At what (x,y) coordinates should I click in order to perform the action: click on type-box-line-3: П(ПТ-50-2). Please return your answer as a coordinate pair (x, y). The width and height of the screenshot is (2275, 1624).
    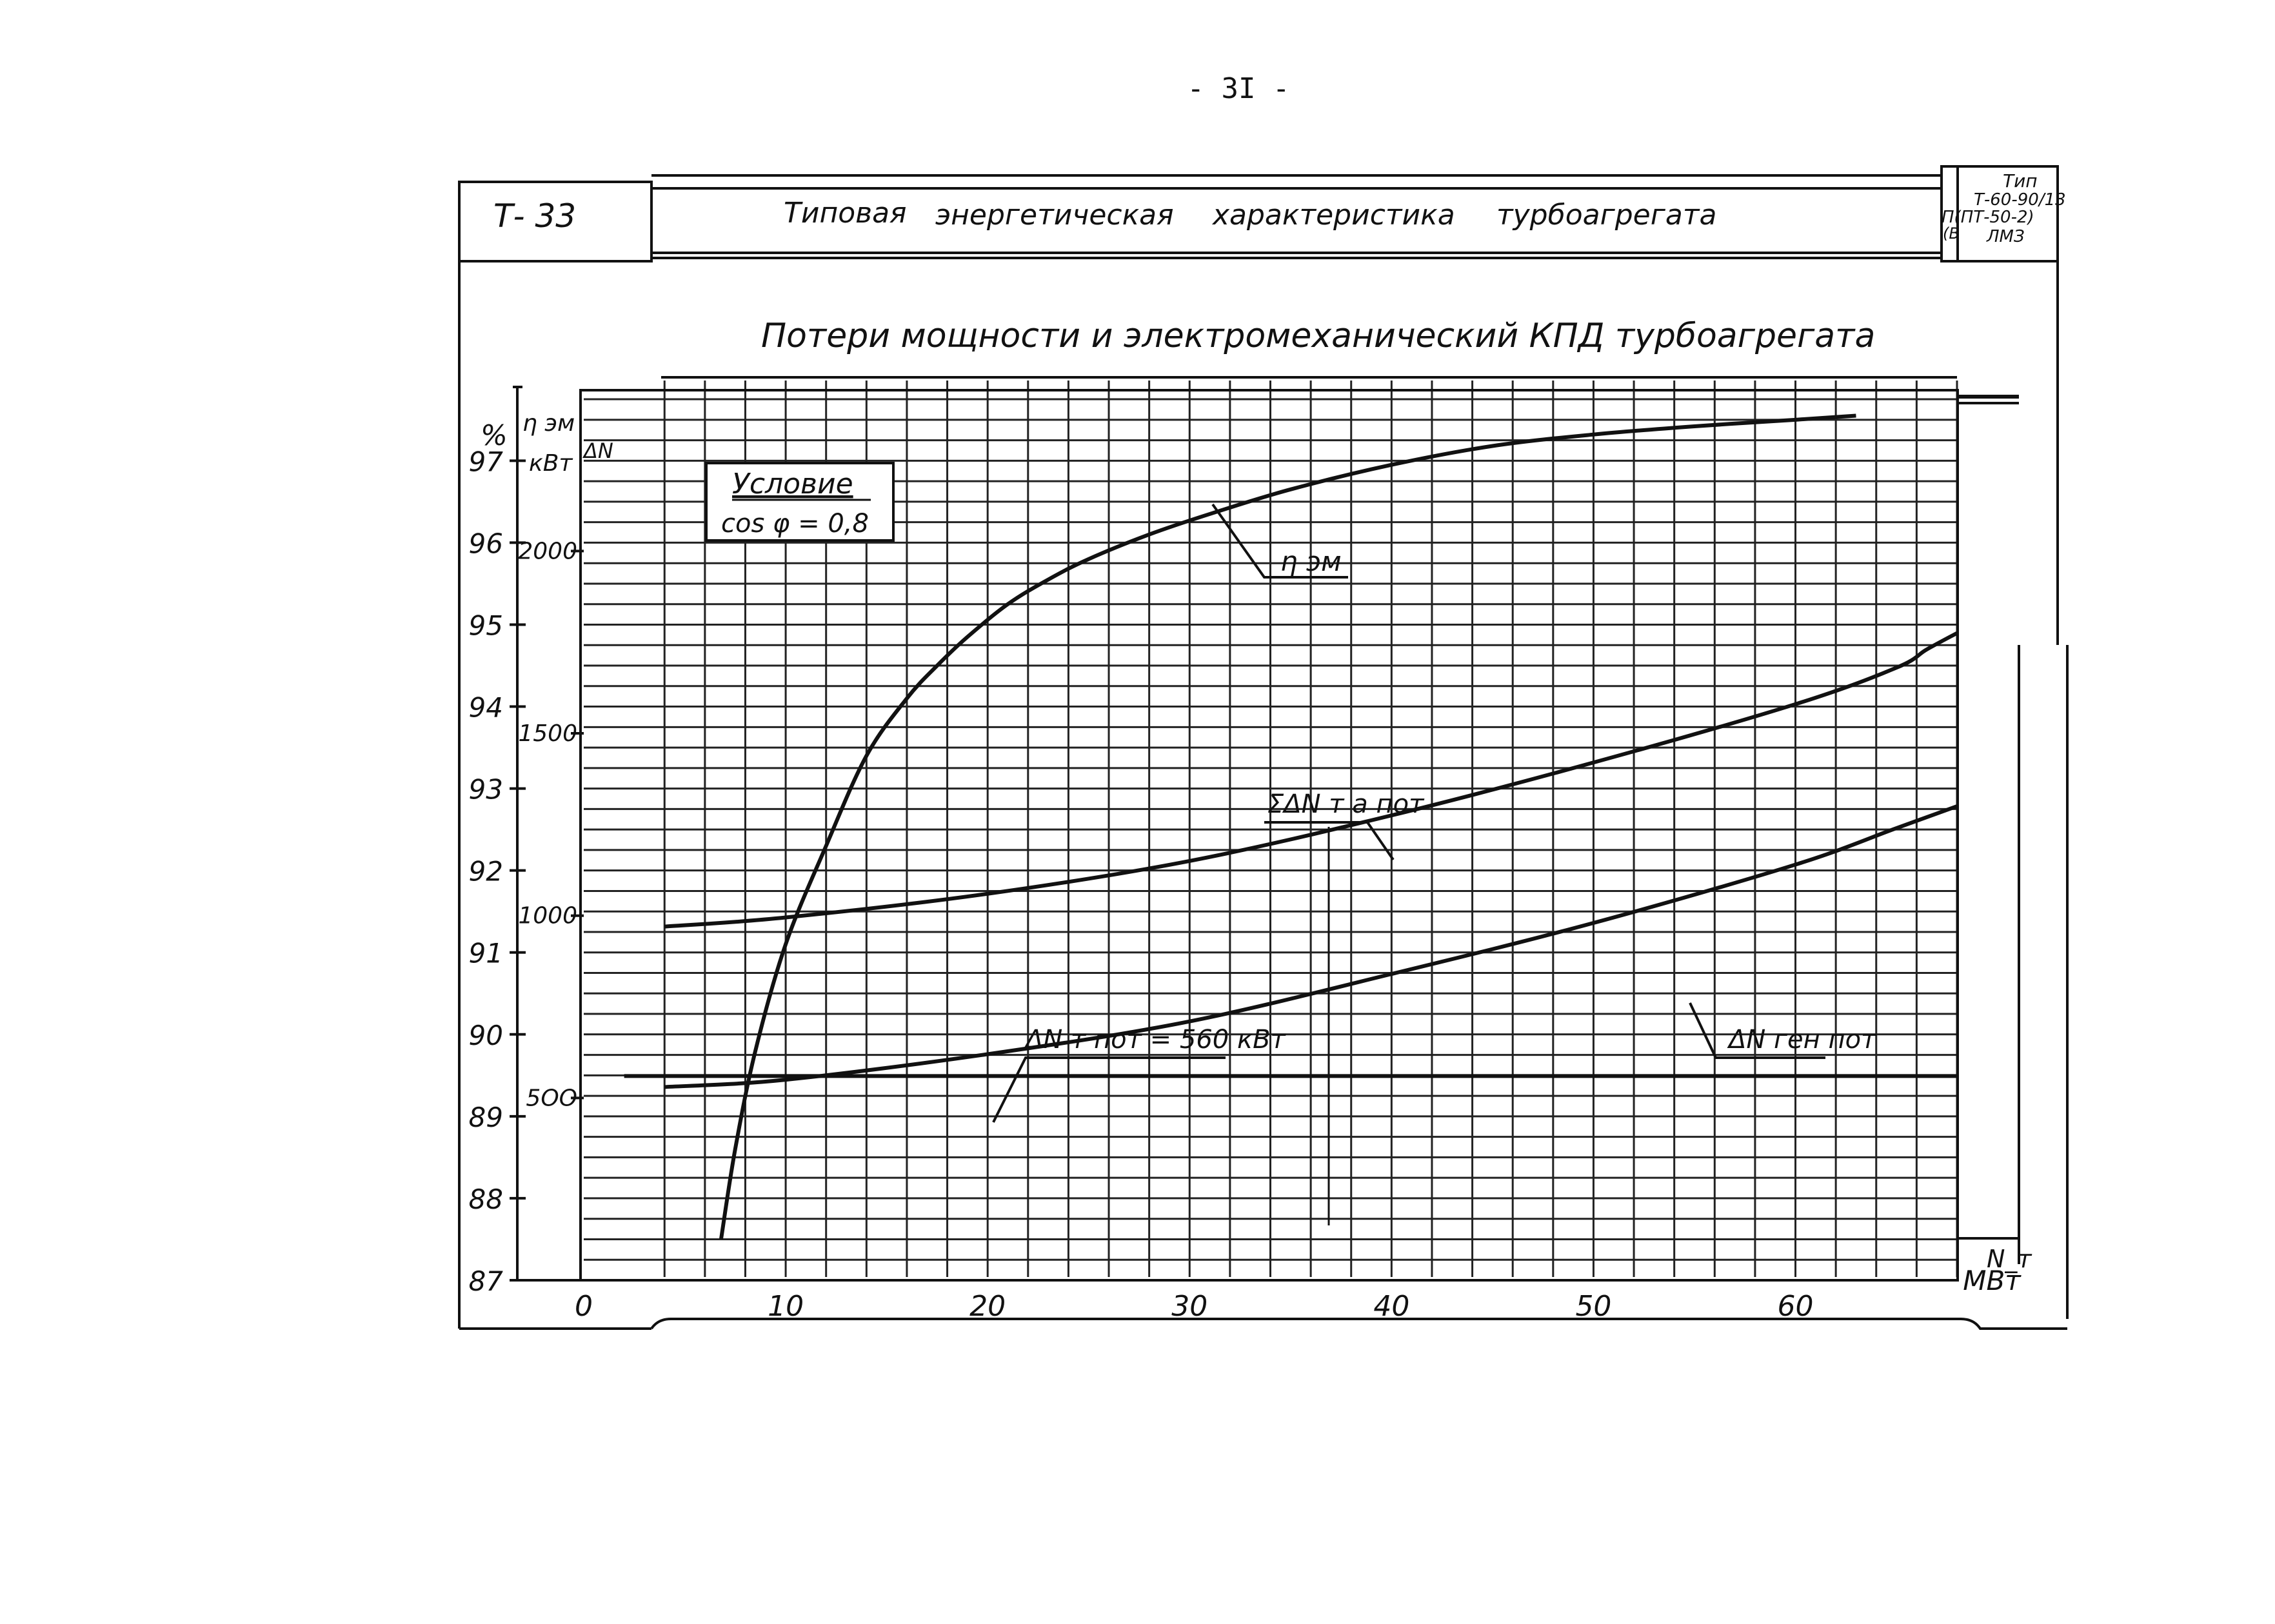
    Looking at the image, I should click on (1988, 217).